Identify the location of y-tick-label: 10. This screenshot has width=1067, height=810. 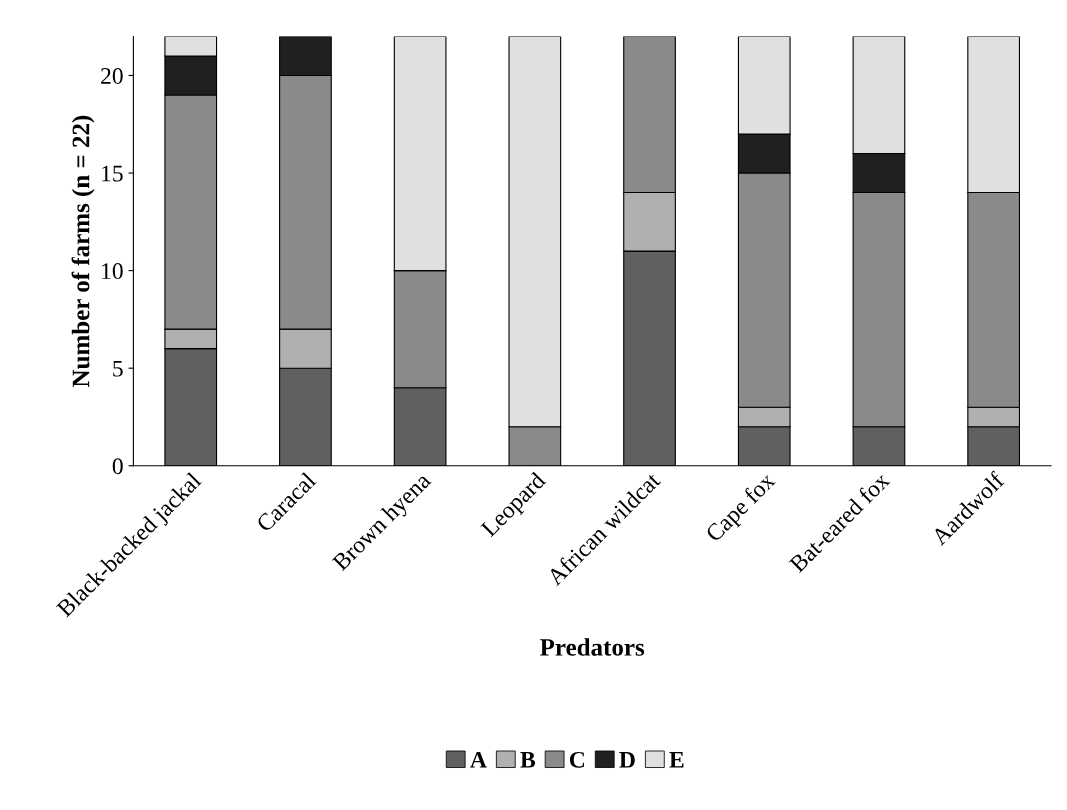
(112, 271).